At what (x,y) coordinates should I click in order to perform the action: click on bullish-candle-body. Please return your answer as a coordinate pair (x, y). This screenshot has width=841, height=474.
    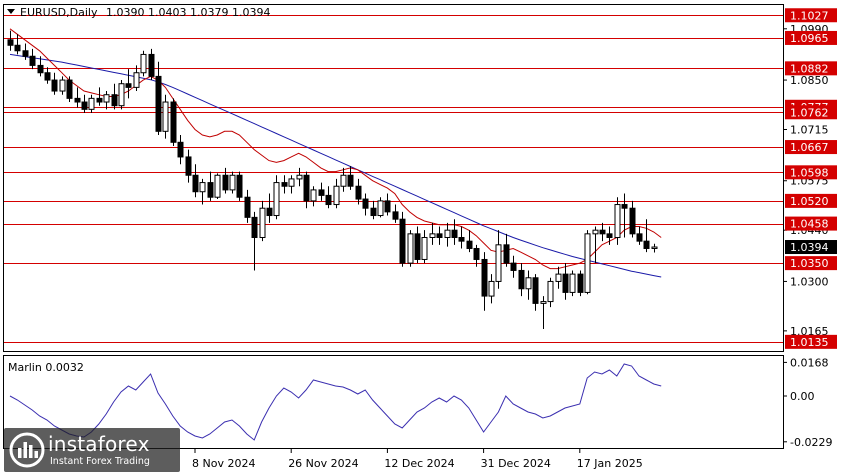
    Looking at the image, I should click on (424, 248).